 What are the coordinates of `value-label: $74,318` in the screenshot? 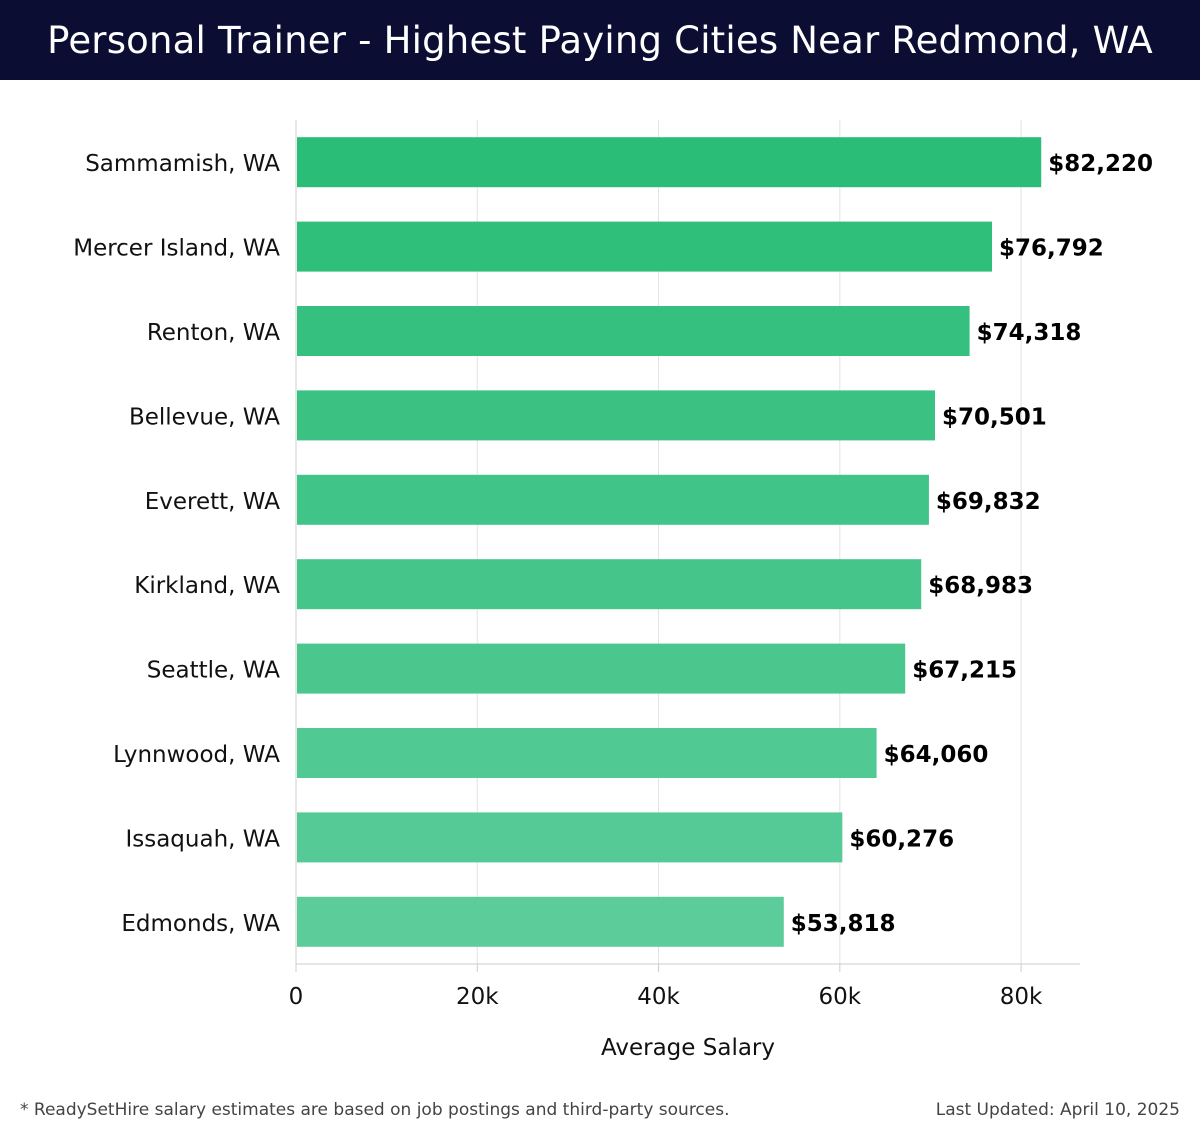 It's located at (1029, 333).